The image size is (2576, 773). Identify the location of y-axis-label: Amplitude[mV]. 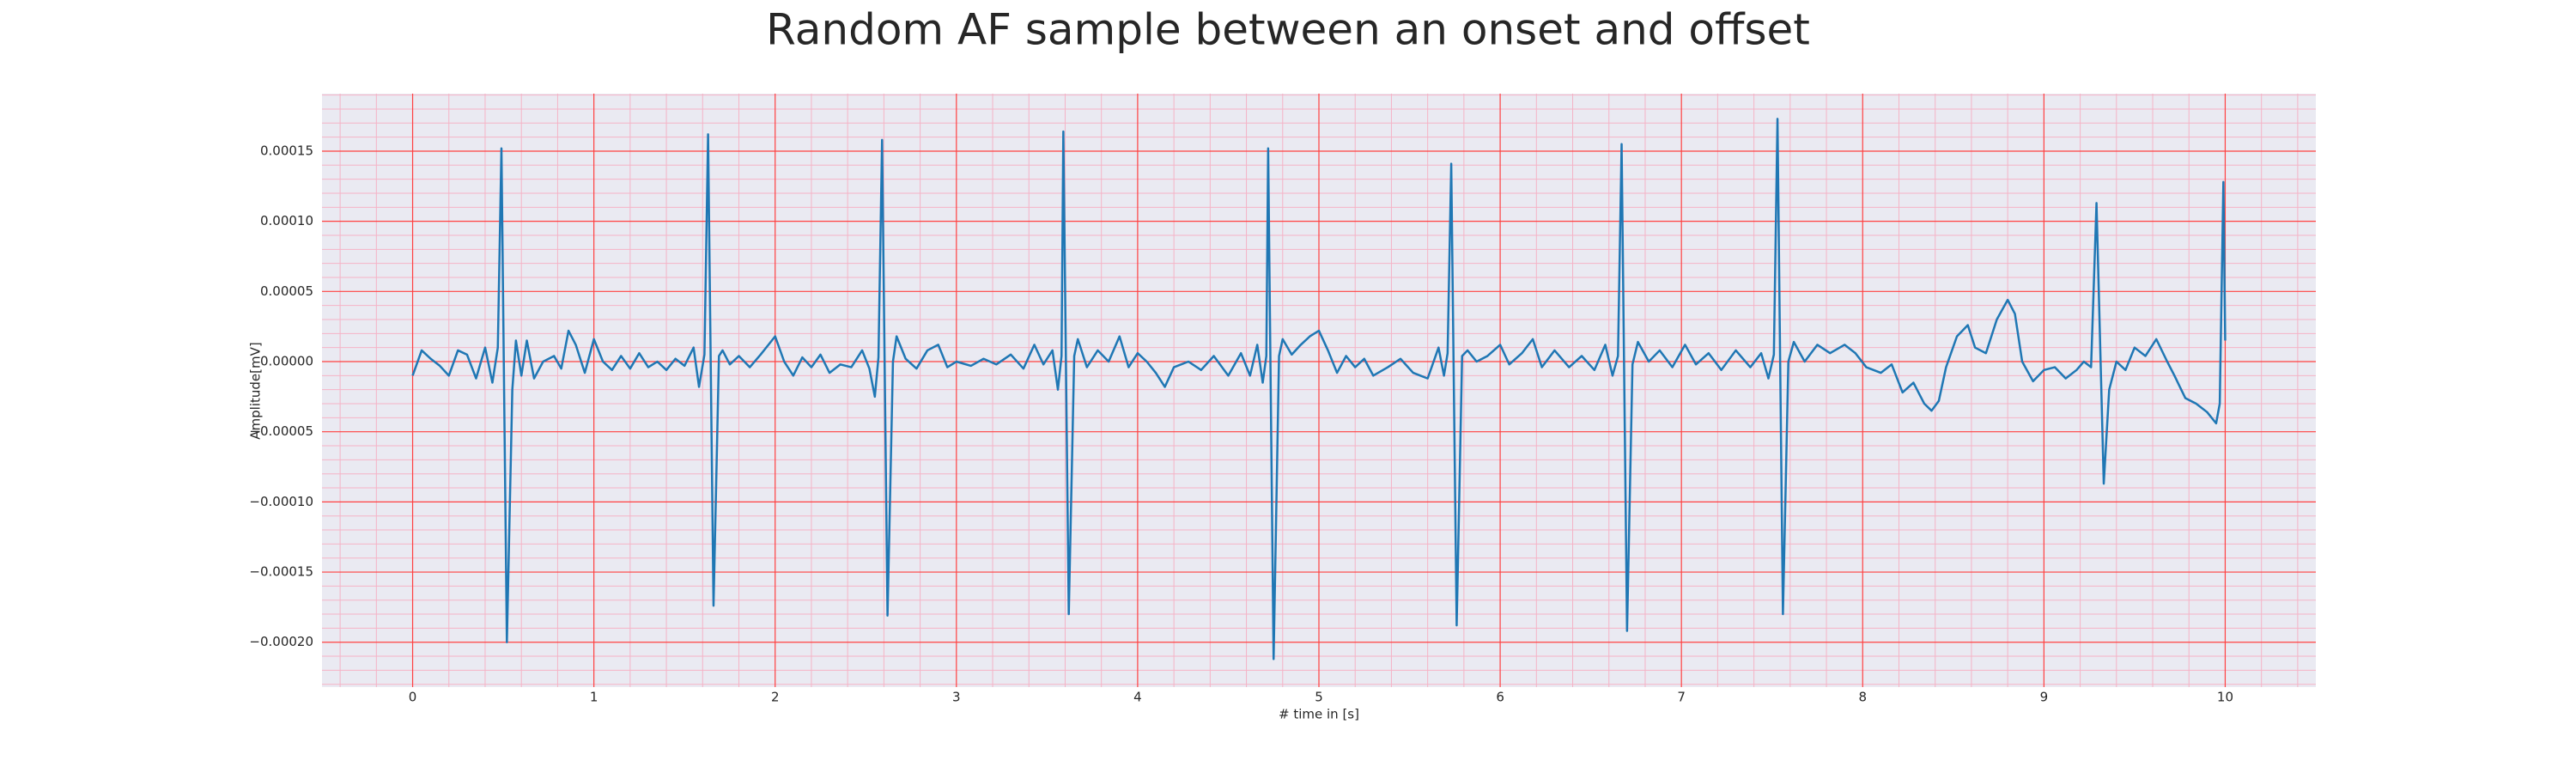
(256, 390).